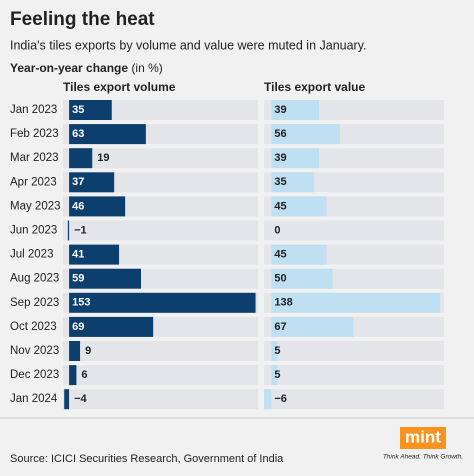  I want to click on category-label: Jul 2023, so click(31, 255).